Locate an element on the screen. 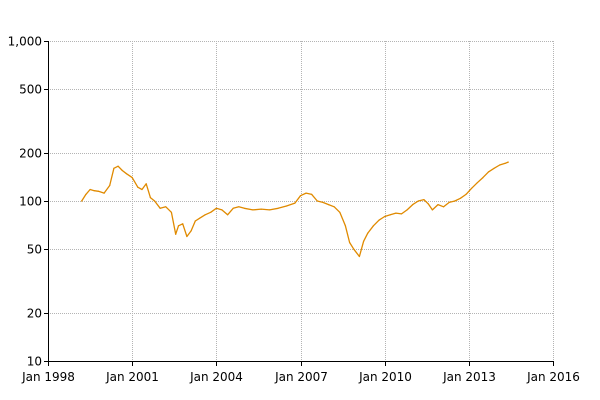 The image size is (600, 400). x-tick-label: Jan 2013 is located at coordinates (469, 377).